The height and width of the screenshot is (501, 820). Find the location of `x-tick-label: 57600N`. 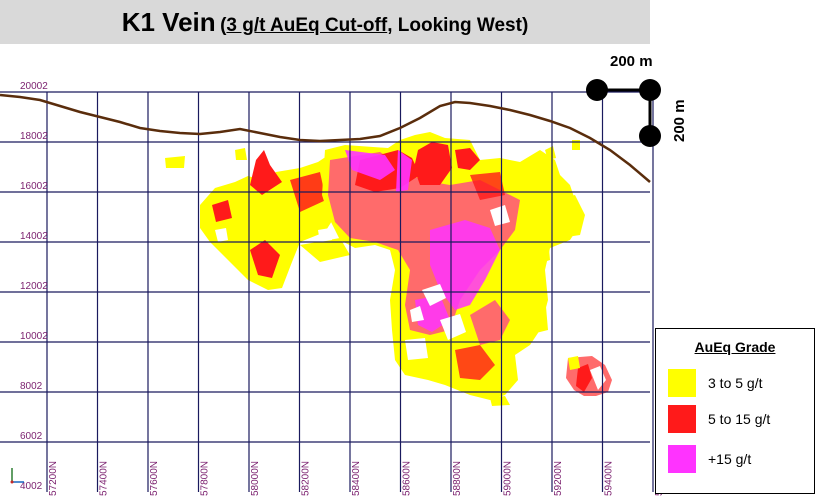

x-tick-label: 57600N is located at coordinates (154, 478).